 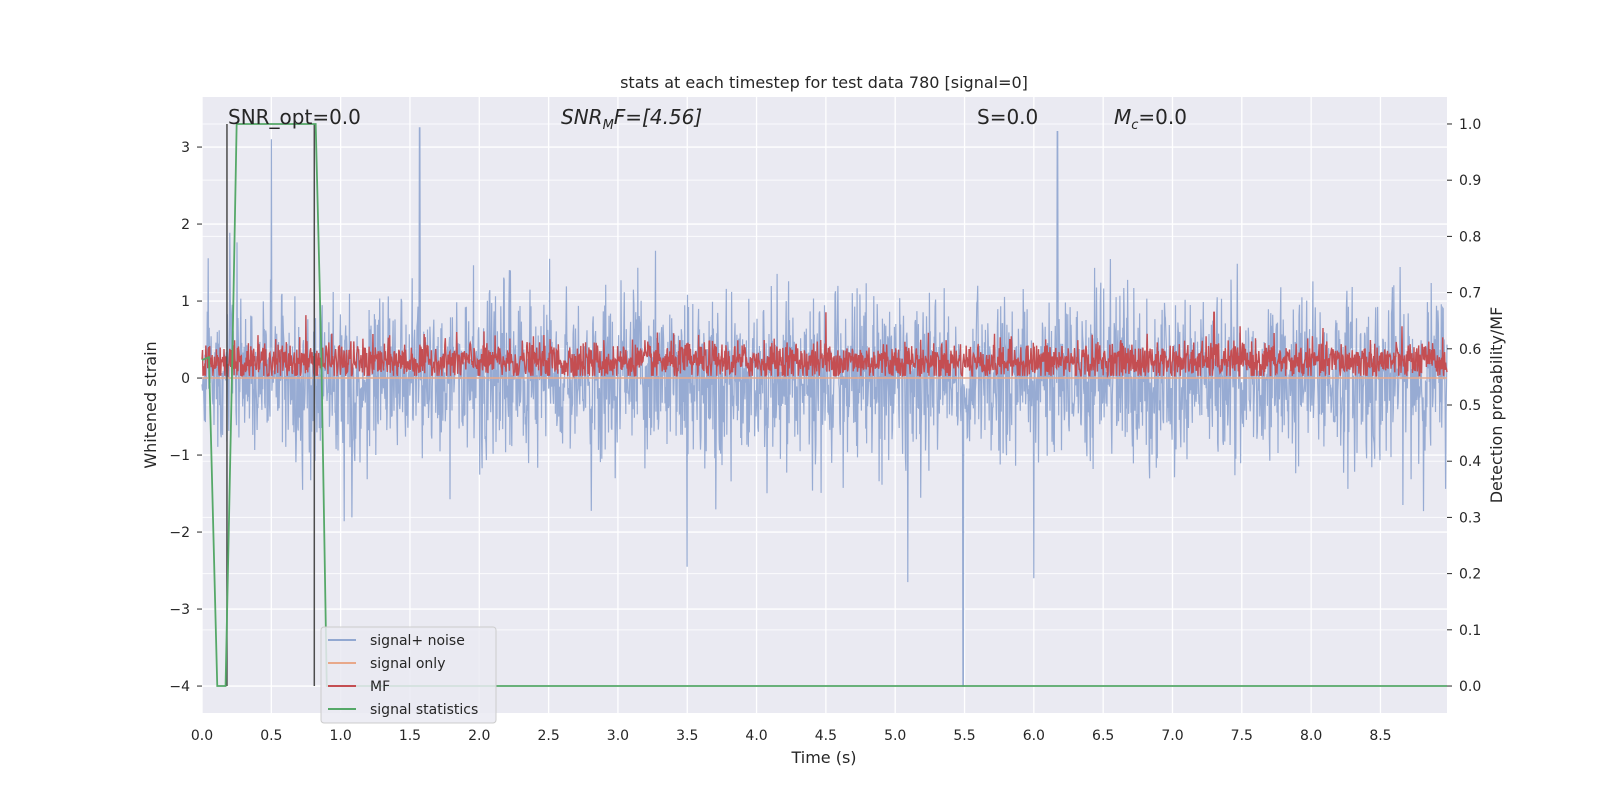 I want to click on legend-label-signal-noise: signal+ noise, so click(x=417, y=641).